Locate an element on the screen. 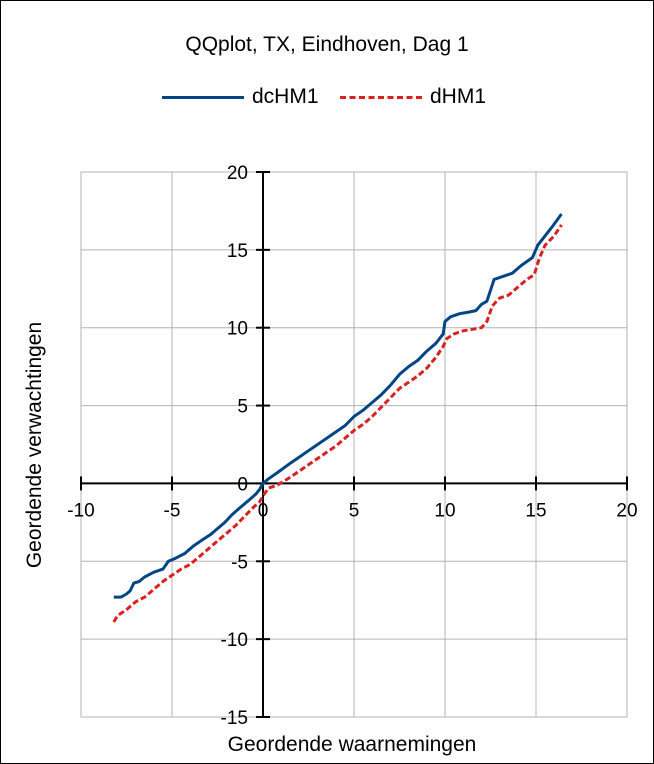 The height and width of the screenshot is (764, 654). y-tick-label: -15 is located at coordinates (234, 718).